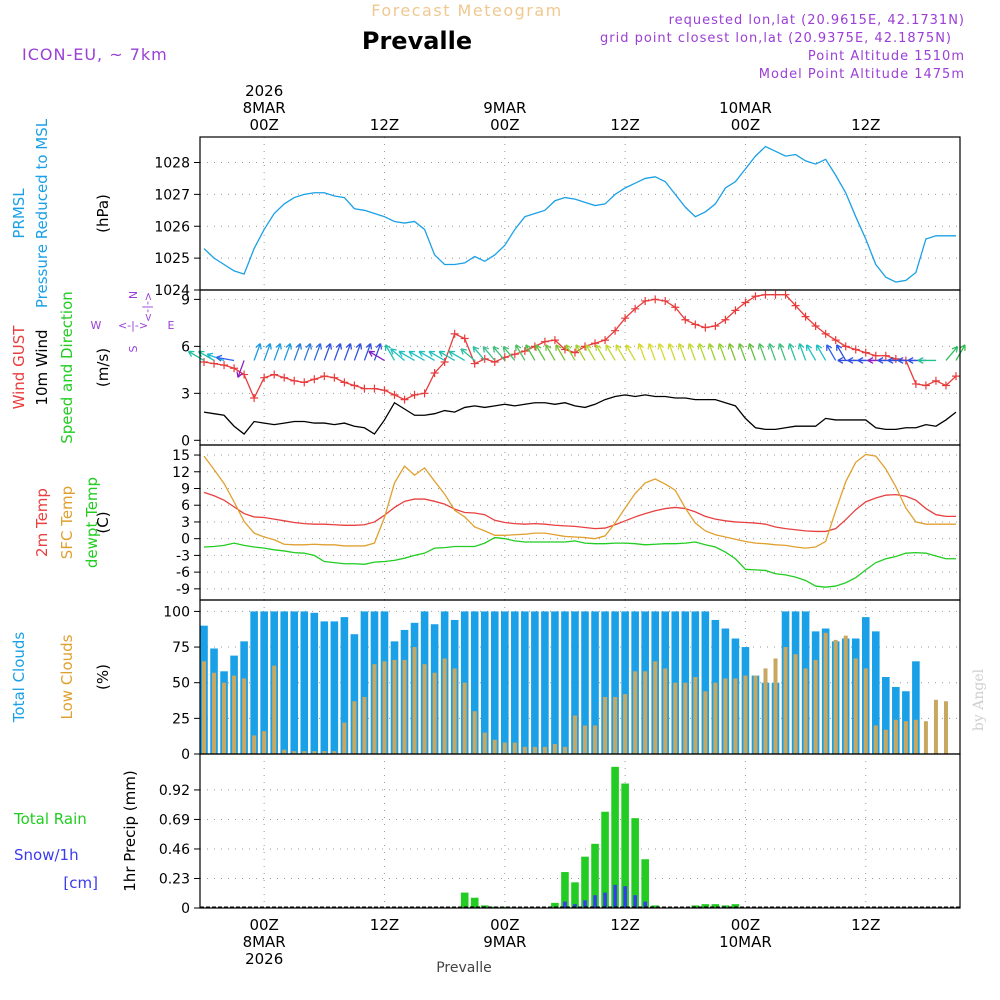 This screenshot has height=1000, width=1000. Describe the element at coordinates (185, 394) in the screenshot. I see `y-tick-label: 3` at that location.